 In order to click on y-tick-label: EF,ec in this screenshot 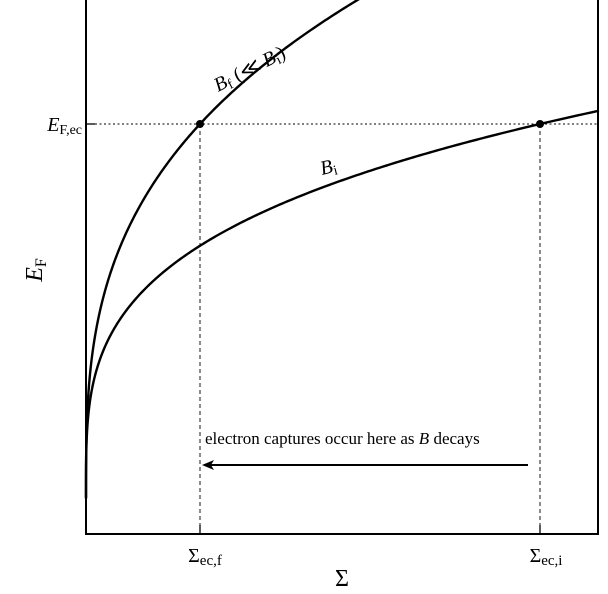, I will do `click(64, 126)`.